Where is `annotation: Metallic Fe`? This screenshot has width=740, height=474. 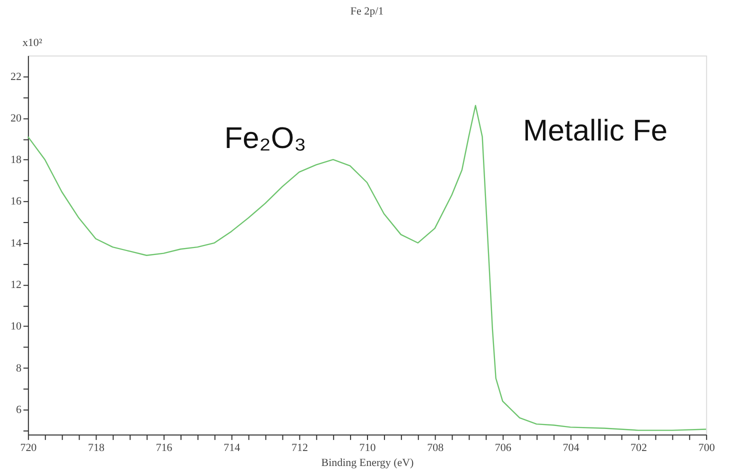
annotation: Metallic Fe is located at coordinates (595, 131).